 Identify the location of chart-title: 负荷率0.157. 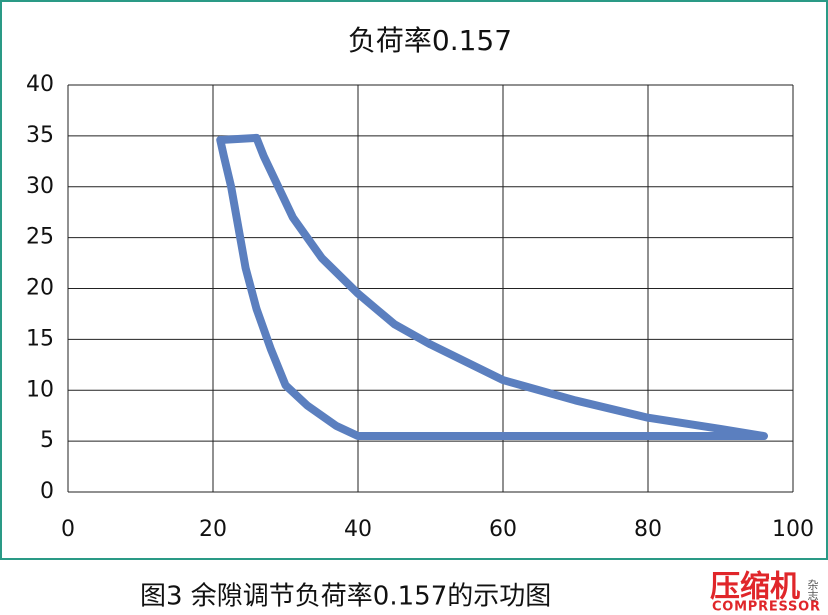
(430, 40).